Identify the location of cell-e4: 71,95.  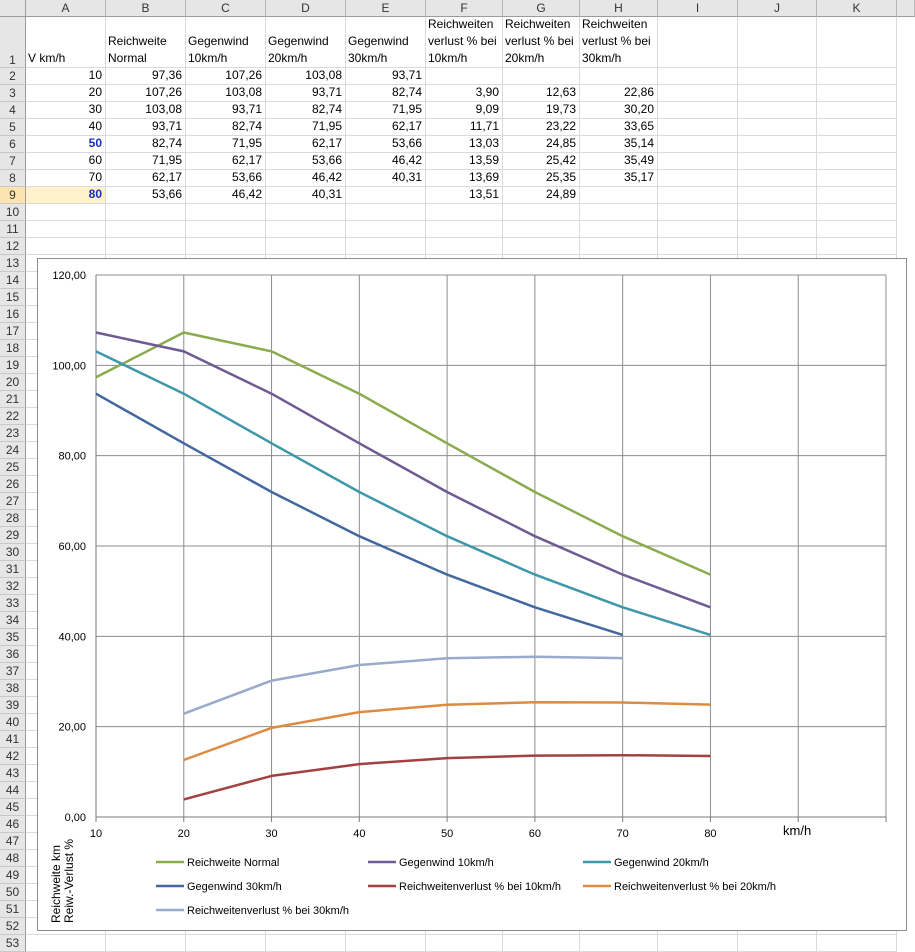
(386, 110).